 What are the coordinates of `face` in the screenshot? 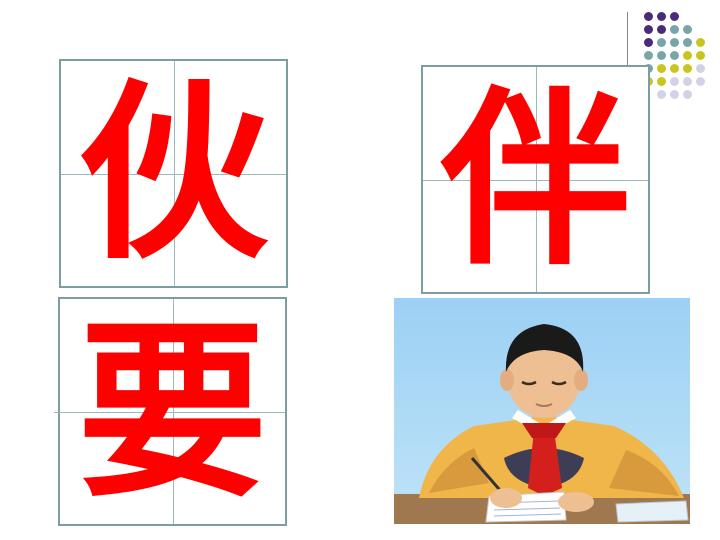 It's located at (544, 378).